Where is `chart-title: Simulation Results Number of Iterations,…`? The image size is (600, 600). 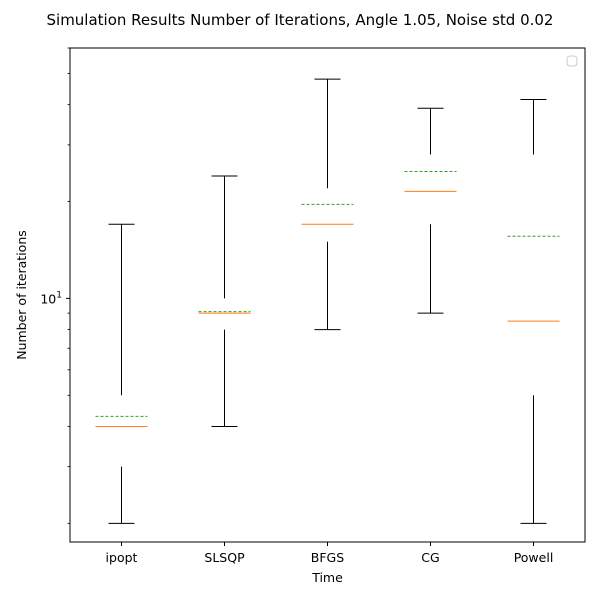
chart-title: Simulation Results Number of Iterations,… is located at coordinates (300, 20).